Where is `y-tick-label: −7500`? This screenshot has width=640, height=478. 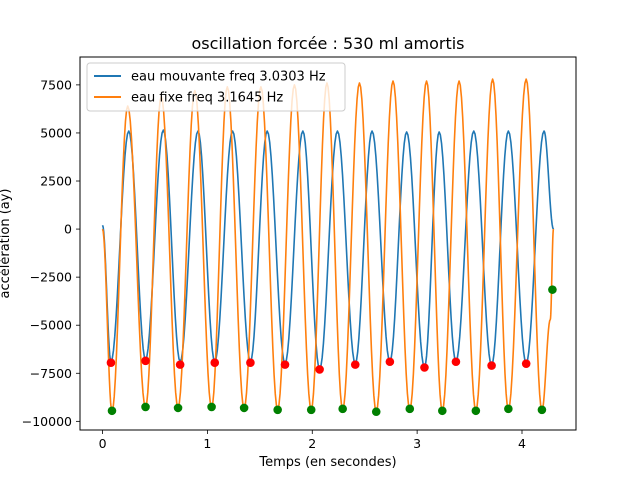 y-tick-label: −7500 is located at coordinates (51, 373).